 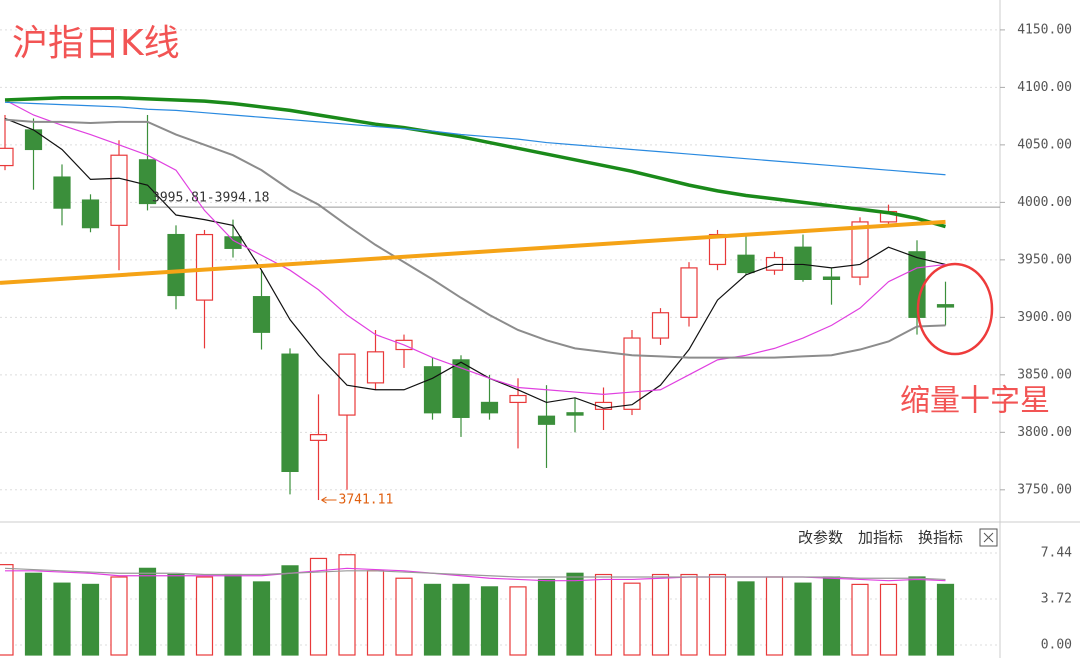 I want to click on annotation: 缩量十字星, so click(x=975, y=401).